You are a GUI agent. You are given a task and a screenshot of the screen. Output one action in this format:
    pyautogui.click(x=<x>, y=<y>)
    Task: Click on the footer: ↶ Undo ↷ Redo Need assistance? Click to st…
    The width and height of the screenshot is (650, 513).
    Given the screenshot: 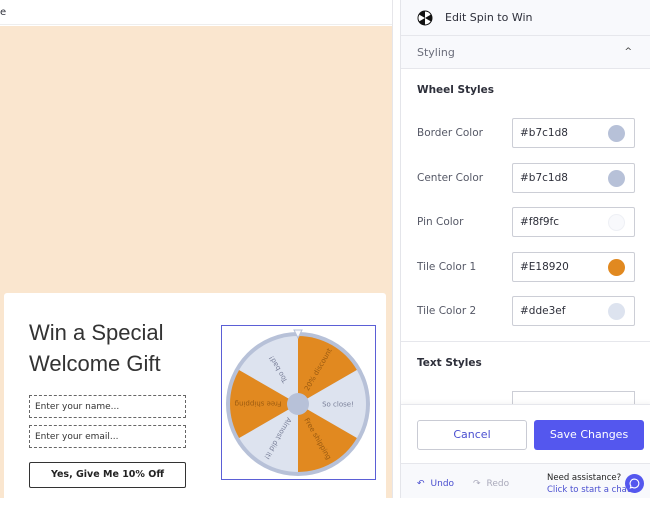 What is the action you would take?
    pyautogui.click(x=525, y=480)
    